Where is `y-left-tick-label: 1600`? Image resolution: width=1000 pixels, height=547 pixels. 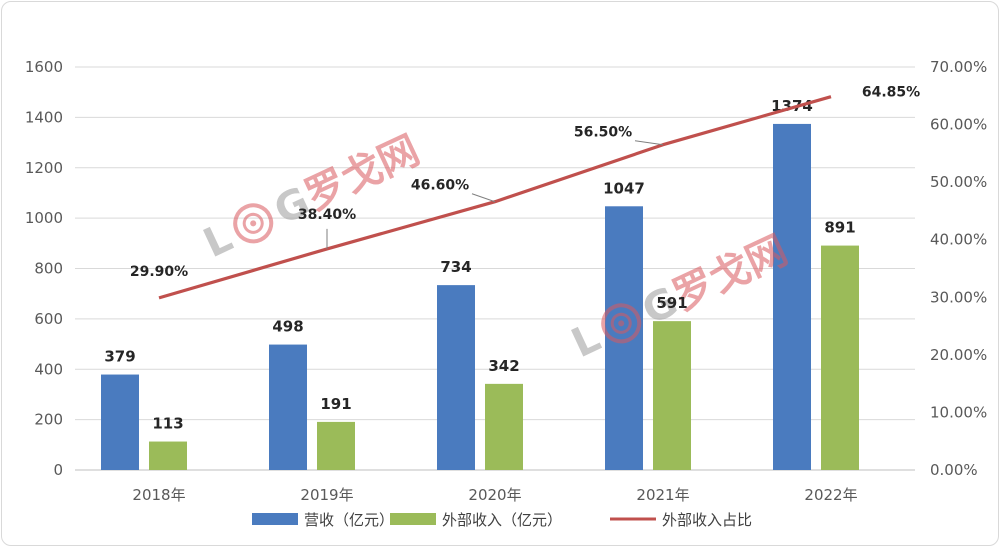 y-left-tick-label: 1600 is located at coordinates (44, 67).